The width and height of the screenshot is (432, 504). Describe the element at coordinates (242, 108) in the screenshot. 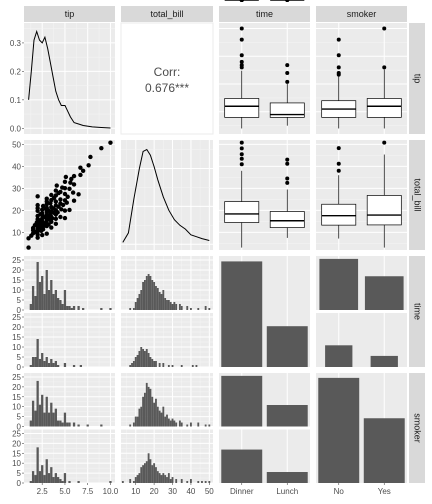

I see `box-Dinner` at that location.